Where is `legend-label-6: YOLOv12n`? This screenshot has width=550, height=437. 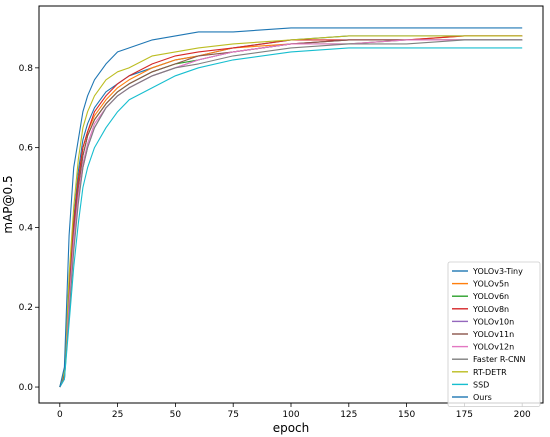
legend-label-6: YOLOv12n is located at coordinates (493, 347).